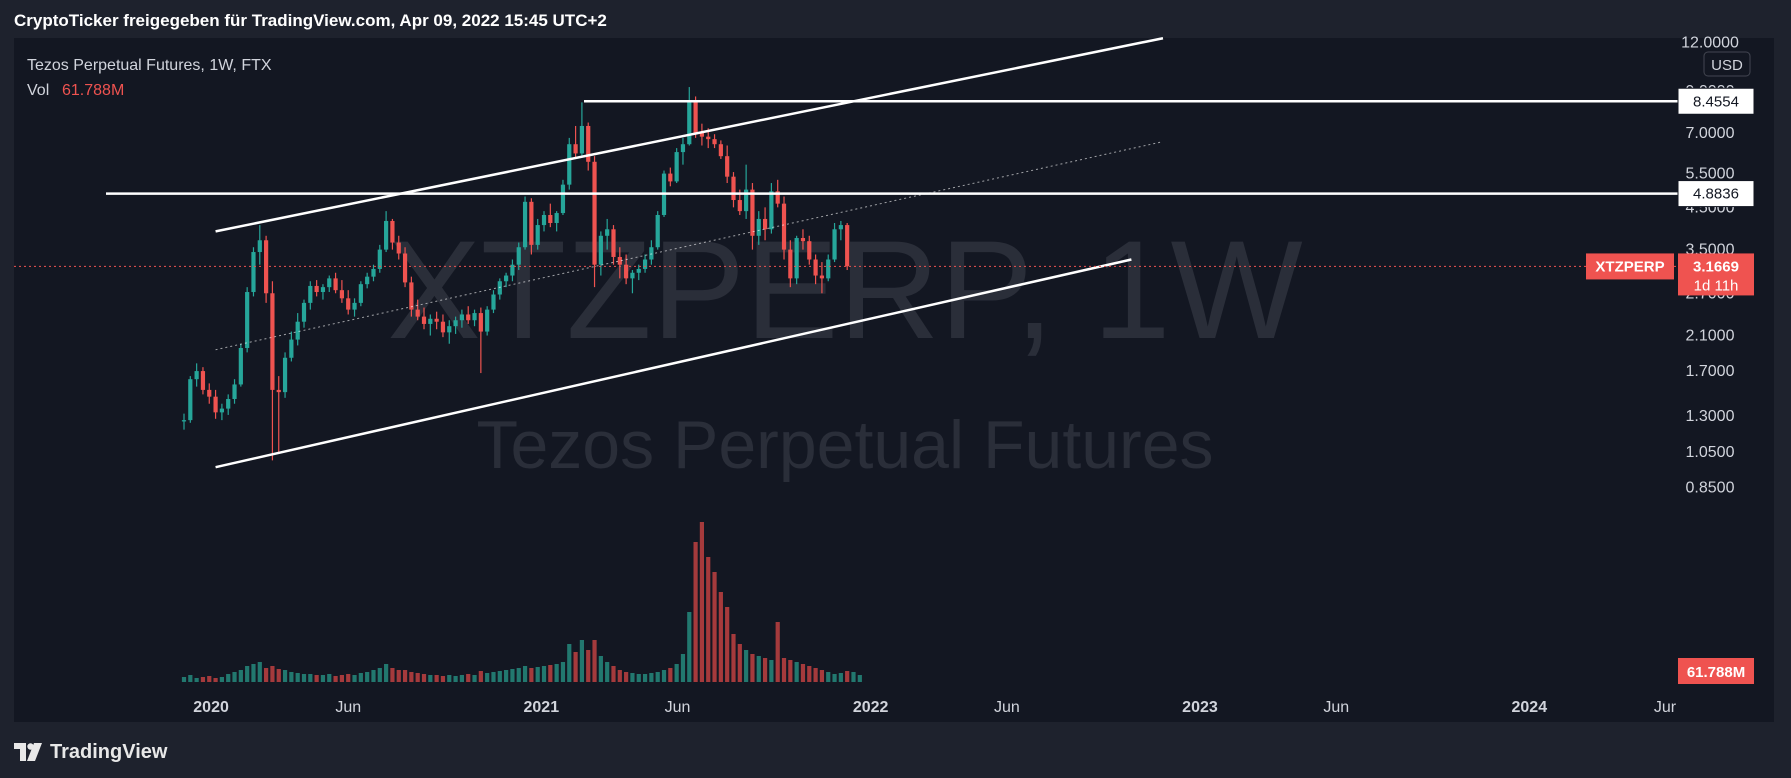 Image resolution: width=1791 pixels, height=778 pixels. I want to click on time-tick-label: Jun, so click(1007, 707).